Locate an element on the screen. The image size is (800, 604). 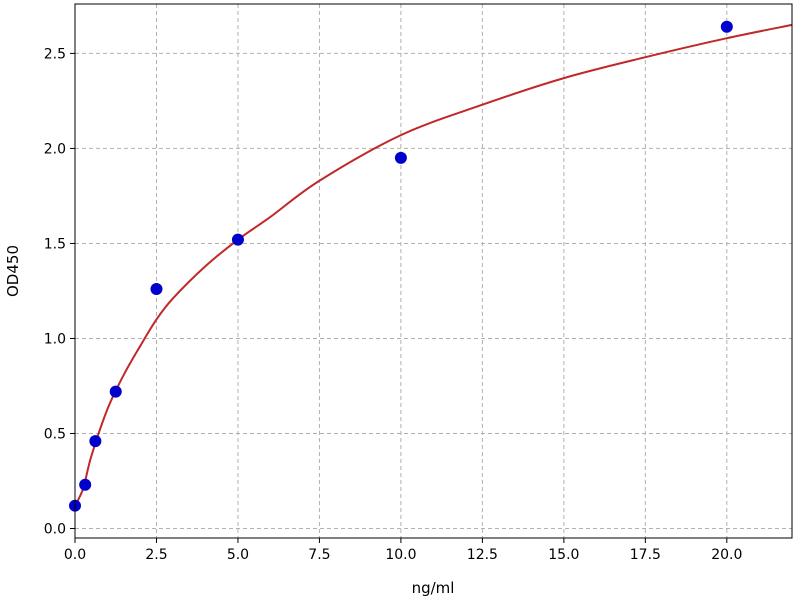
y-tick-label: 1.5 is located at coordinates (55, 244).